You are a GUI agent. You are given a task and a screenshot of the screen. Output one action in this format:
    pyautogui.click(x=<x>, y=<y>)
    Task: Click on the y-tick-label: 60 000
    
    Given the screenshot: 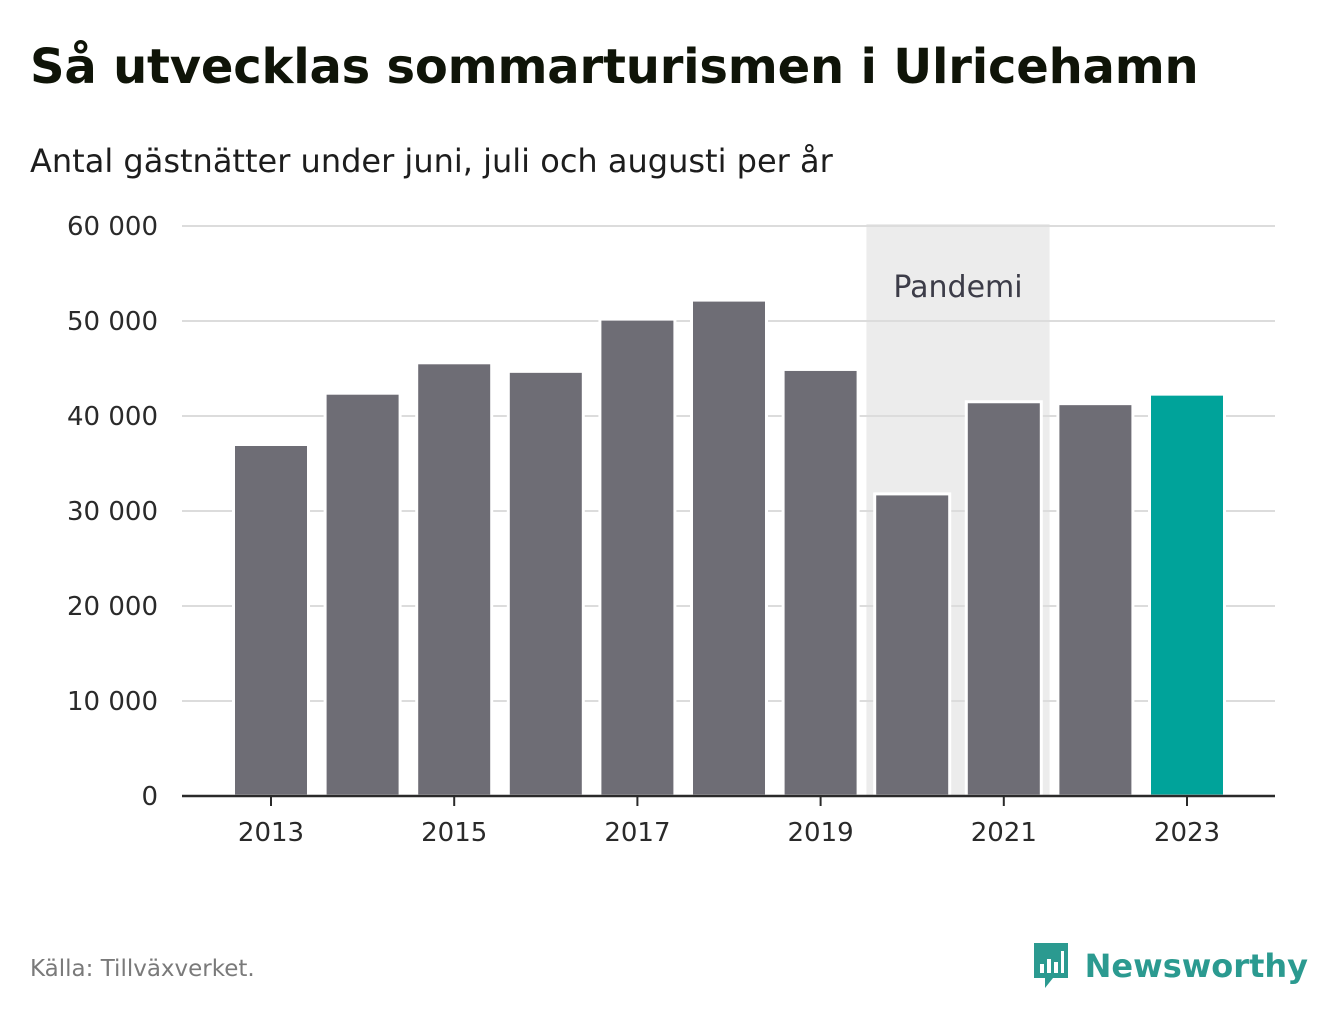 What is the action you would take?
    pyautogui.click(x=112, y=227)
    